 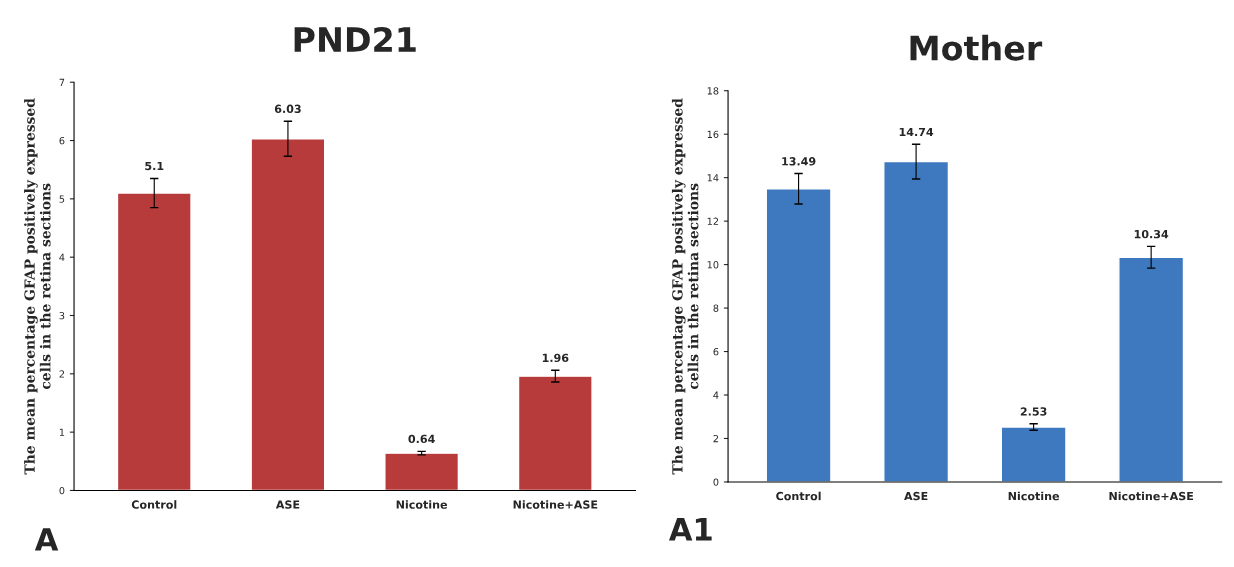 I want to click on data-label: 6.03, so click(x=287, y=109).